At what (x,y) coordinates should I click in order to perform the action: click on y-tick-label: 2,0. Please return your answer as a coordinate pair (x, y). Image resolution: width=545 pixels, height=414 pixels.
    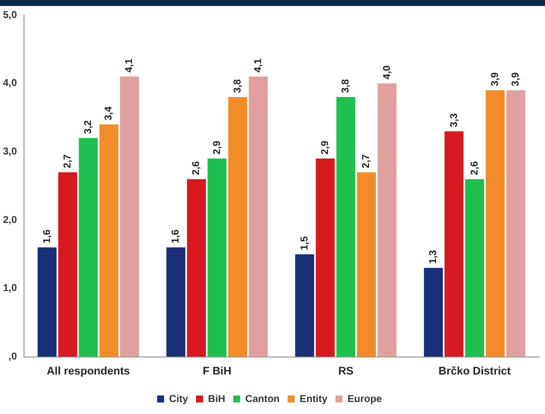
    Looking at the image, I should click on (10, 220).